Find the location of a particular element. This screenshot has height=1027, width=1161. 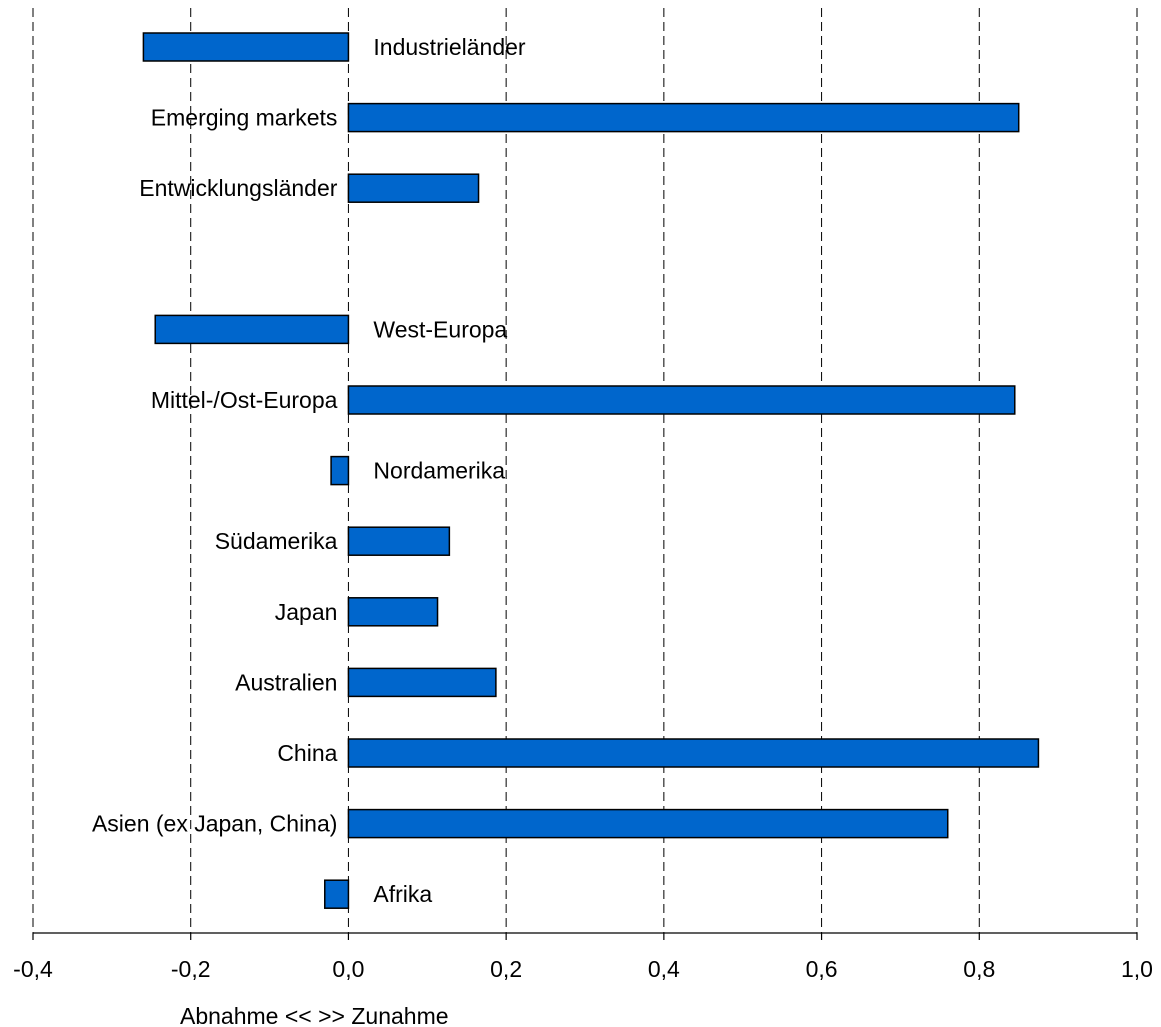

x-axis-title: Abnahme << >> Zunahme is located at coordinates (314, 1015).